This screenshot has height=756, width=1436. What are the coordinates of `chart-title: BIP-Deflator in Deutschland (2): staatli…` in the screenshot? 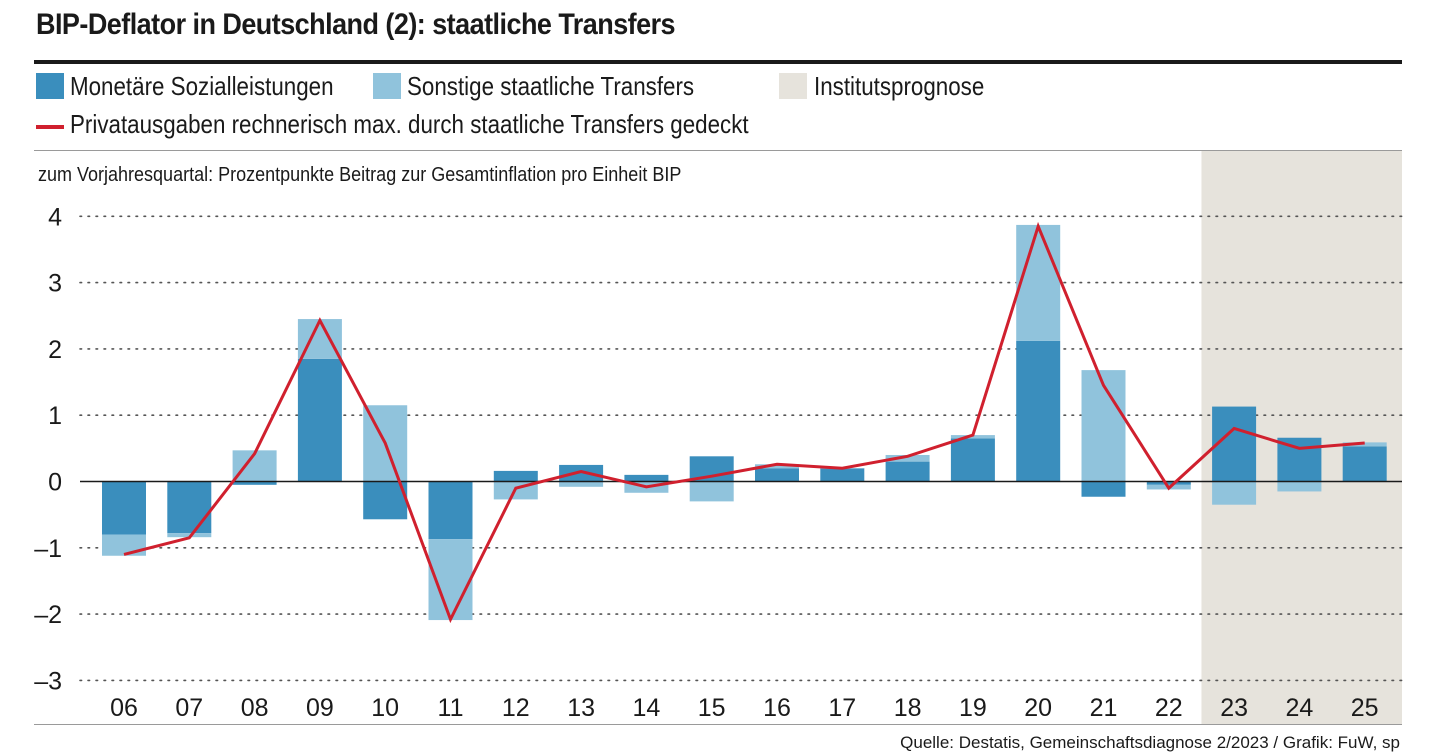 It's located at (356, 24).